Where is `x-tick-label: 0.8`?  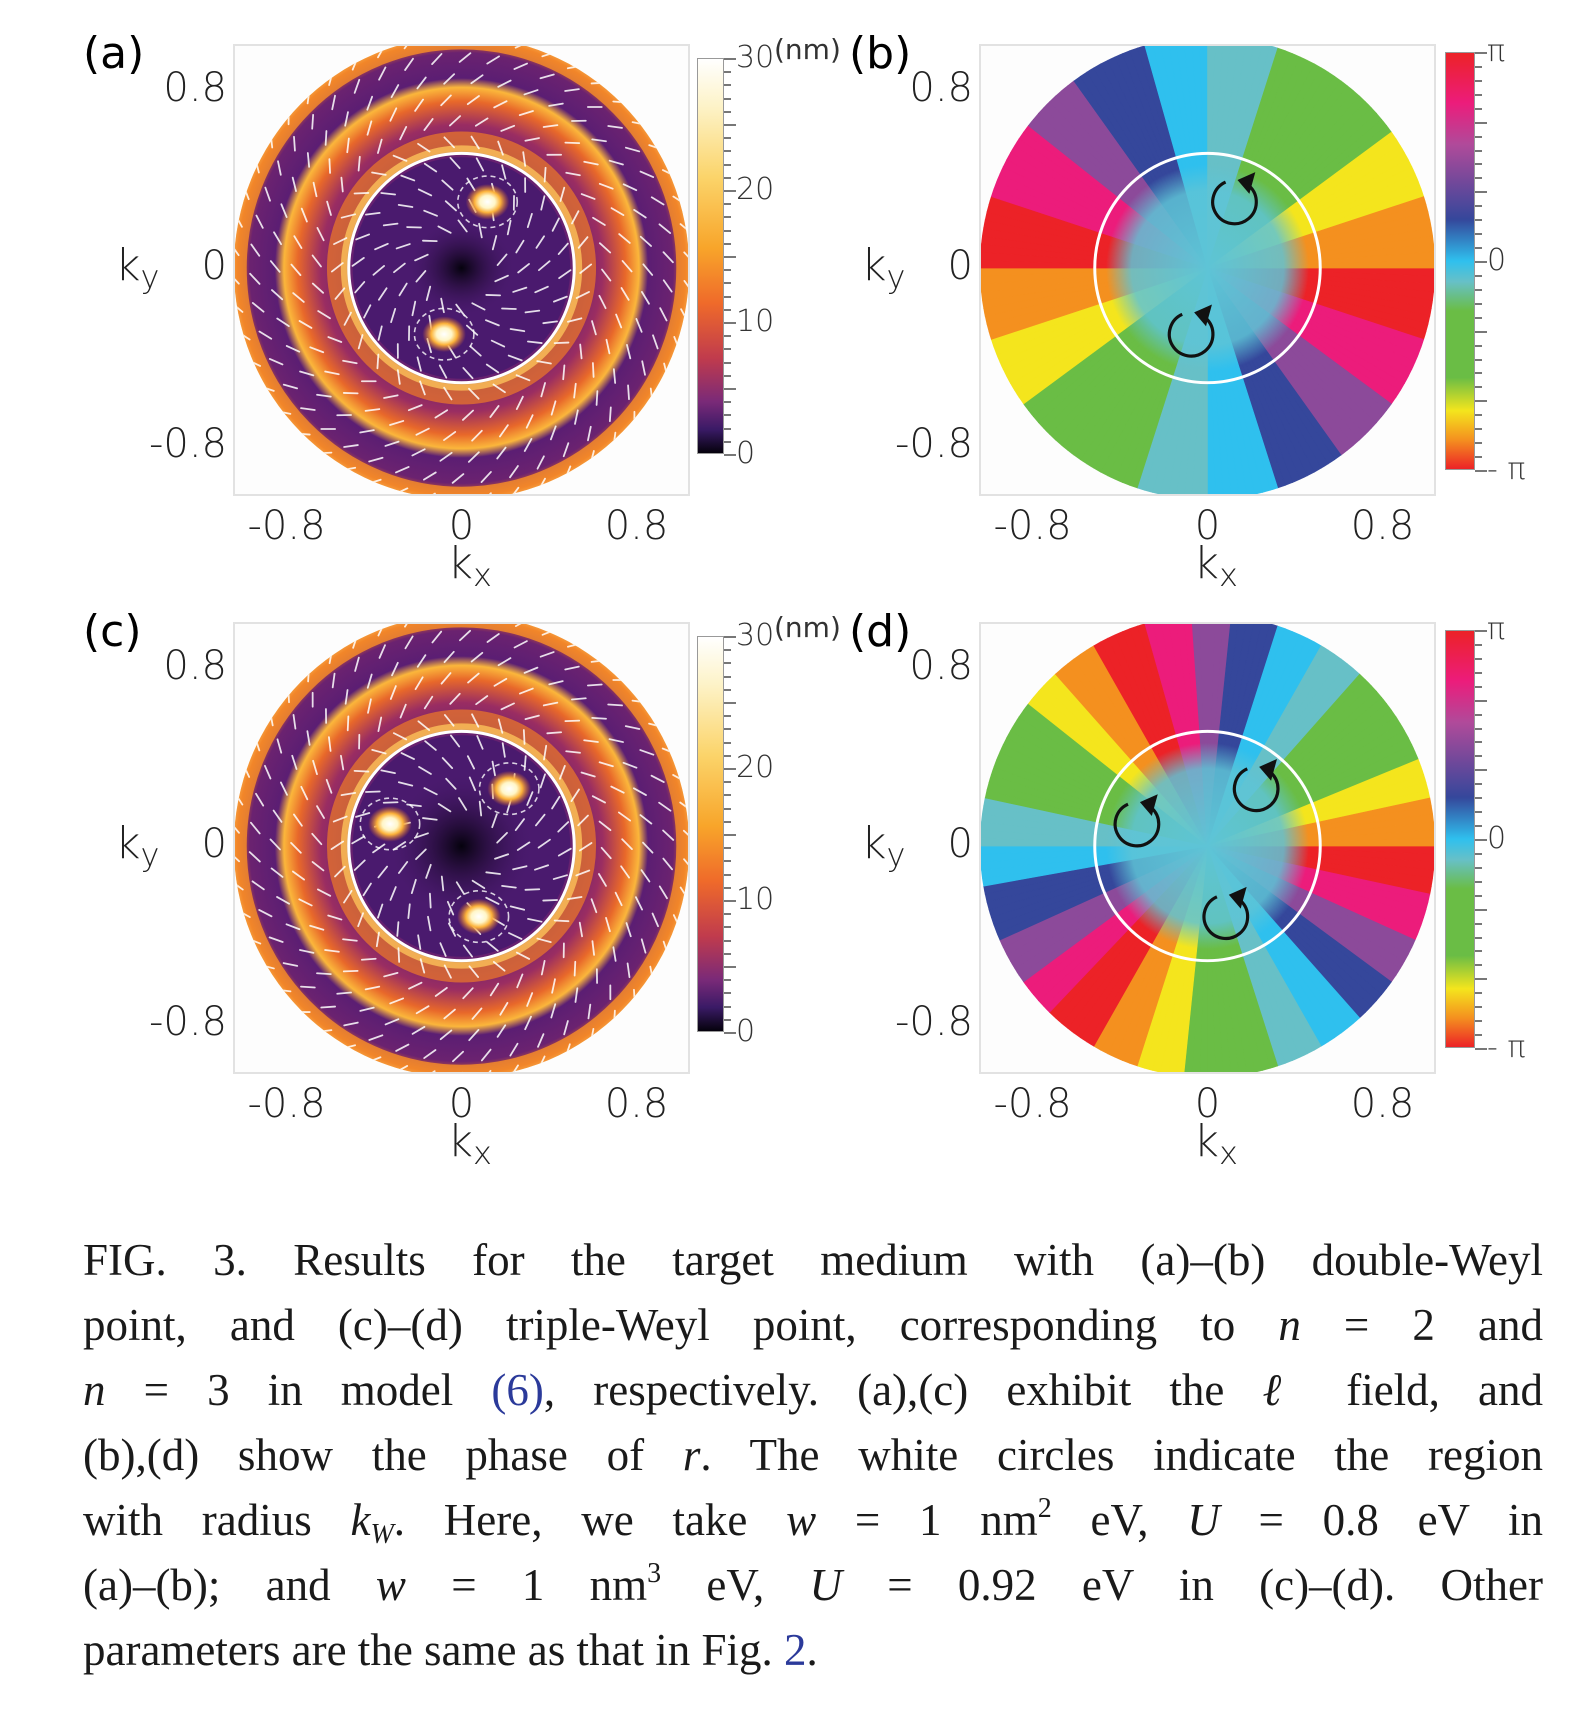 x-tick-label: 0.8 is located at coordinates (1382, 526).